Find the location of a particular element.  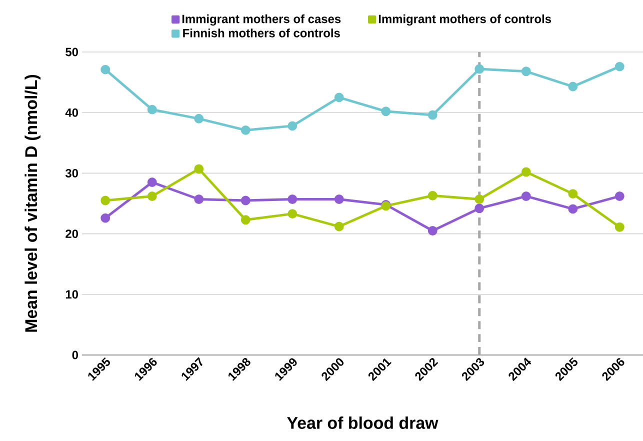

y-tick-label: 20 is located at coordinates (72, 234).